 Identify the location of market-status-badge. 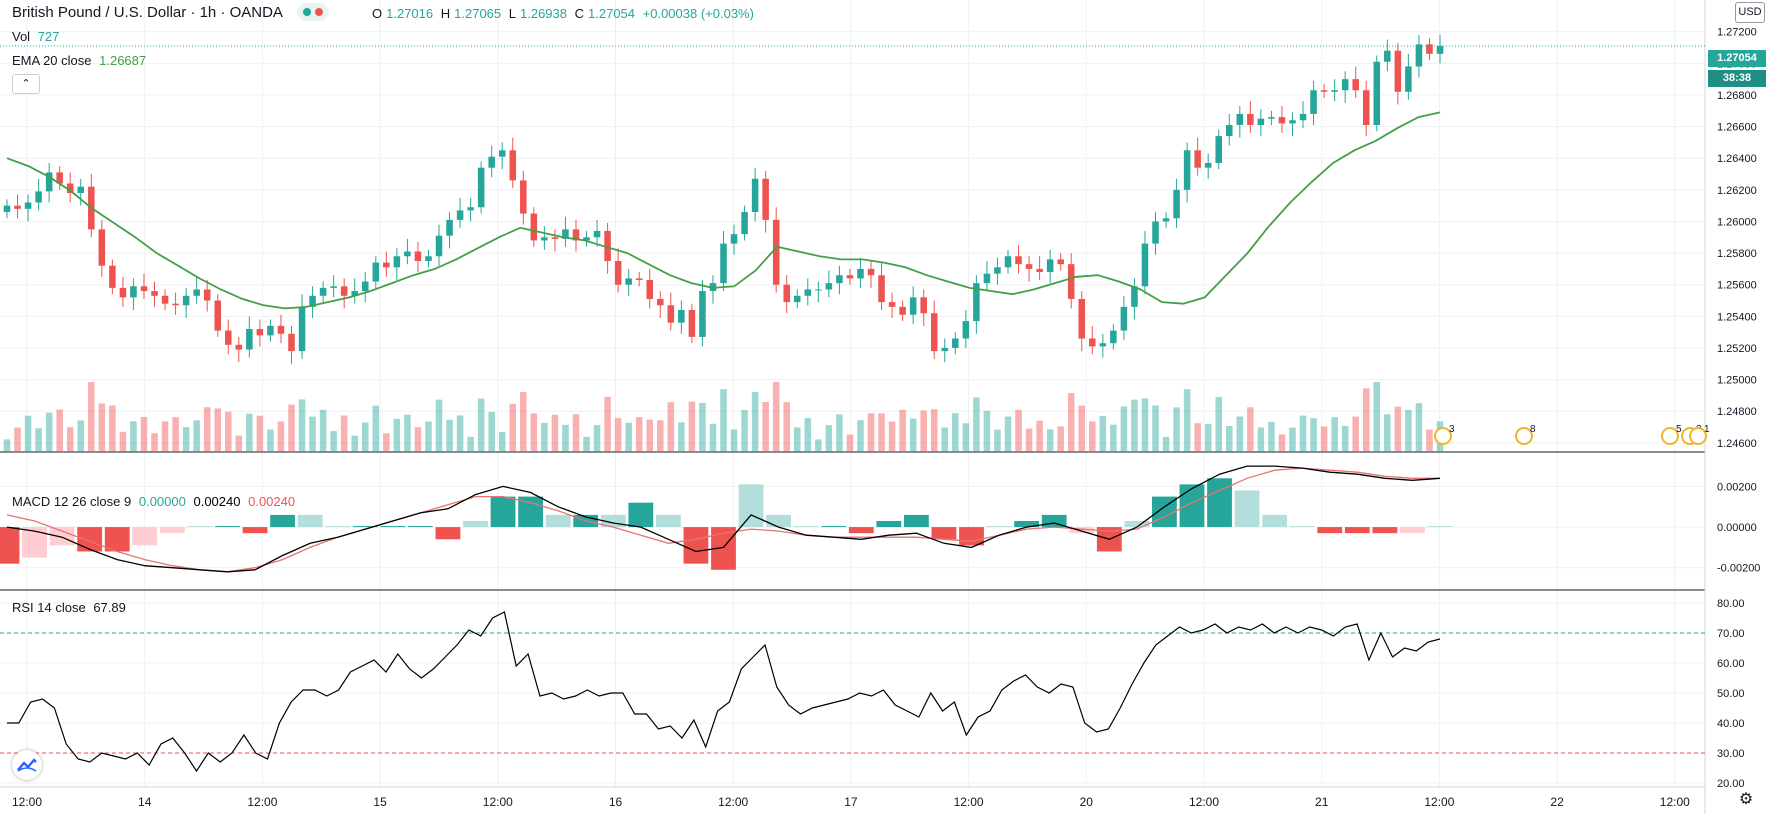
(313, 12).